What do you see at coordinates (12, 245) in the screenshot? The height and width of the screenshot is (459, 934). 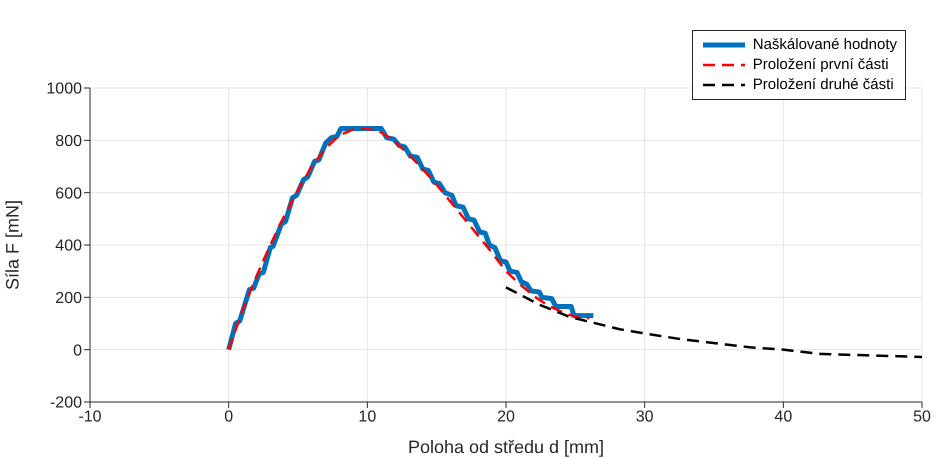 I see `y-axis-title: Síla F [mN]` at bounding box center [12, 245].